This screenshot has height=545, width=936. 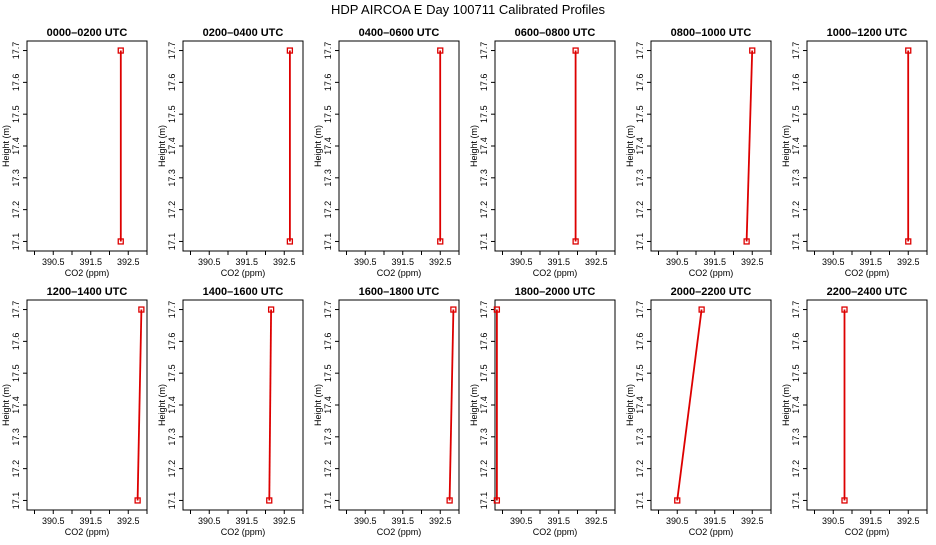 What do you see at coordinates (243, 33) in the screenshot?
I see `panel-title: 0200–0400 UTC` at bounding box center [243, 33].